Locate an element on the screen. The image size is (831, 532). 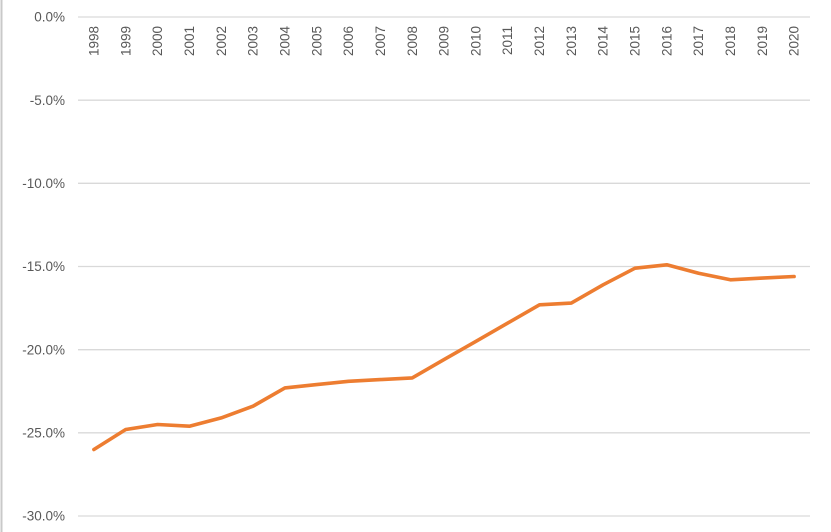
x-tick-label: 2001 is located at coordinates (189, 41).